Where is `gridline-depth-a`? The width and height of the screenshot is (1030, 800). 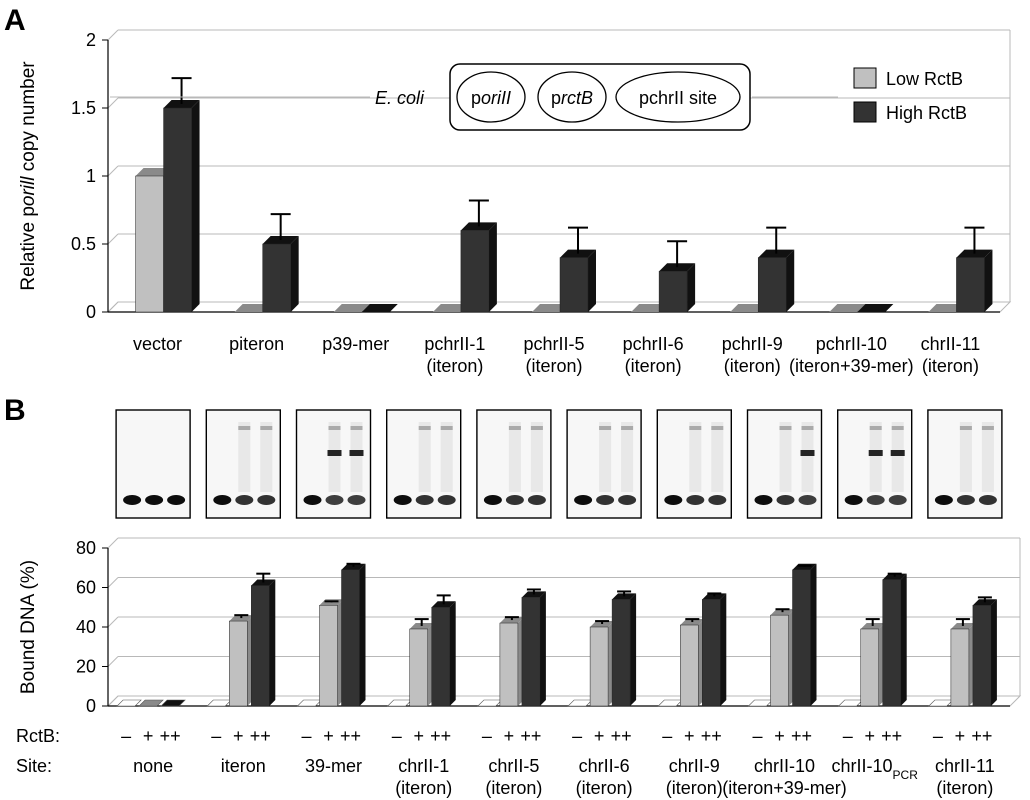 gridline-depth-a is located at coordinates (113, 103).